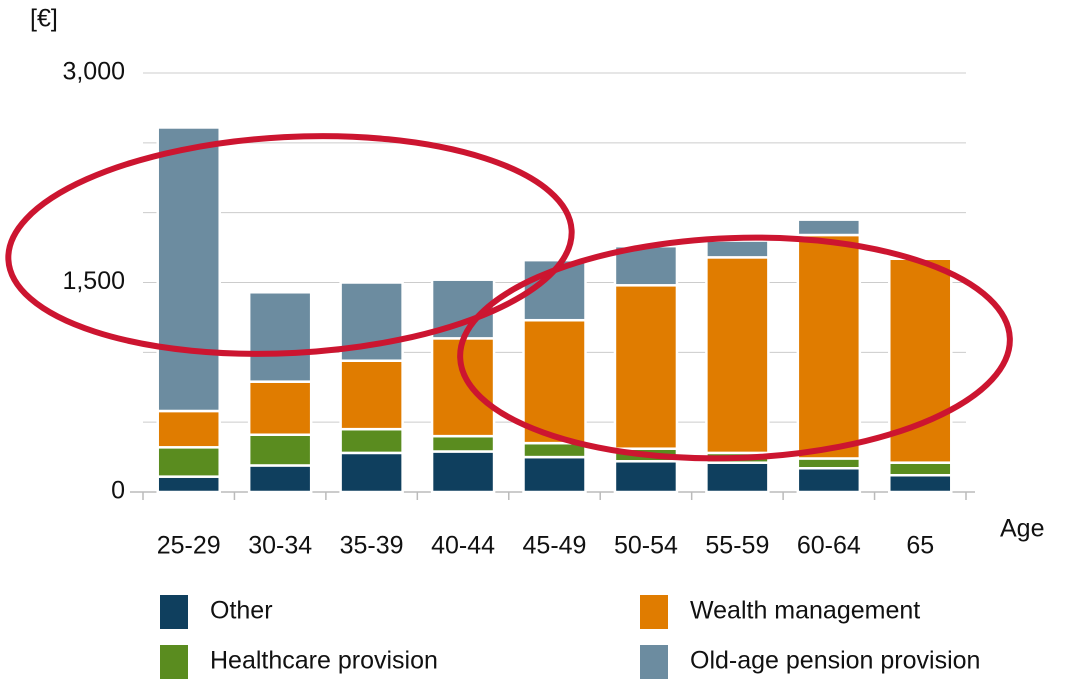  What do you see at coordinates (555, 546) in the screenshot?
I see `x-tick-label: 45-49` at bounding box center [555, 546].